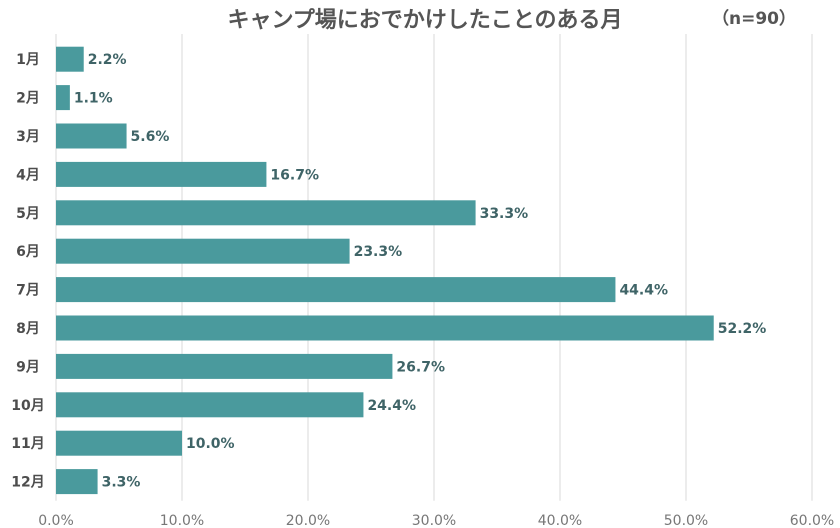 This screenshot has width=840, height=528. I want to click on data-label: 44.4%, so click(643, 291).